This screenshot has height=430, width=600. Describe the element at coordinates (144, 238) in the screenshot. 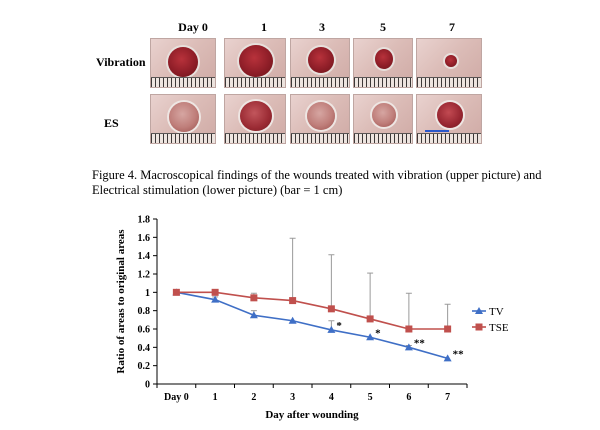

I see `y-tick-label: 1.6` at that location.